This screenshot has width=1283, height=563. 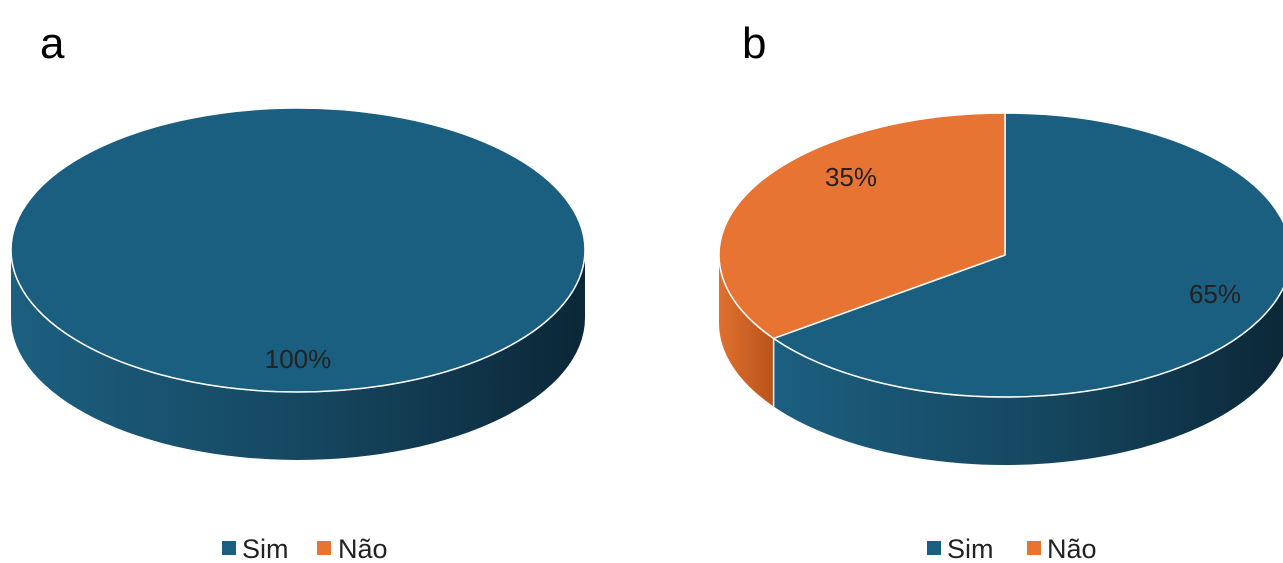 I want to click on panel-letter-b: b, so click(x=754, y=43).